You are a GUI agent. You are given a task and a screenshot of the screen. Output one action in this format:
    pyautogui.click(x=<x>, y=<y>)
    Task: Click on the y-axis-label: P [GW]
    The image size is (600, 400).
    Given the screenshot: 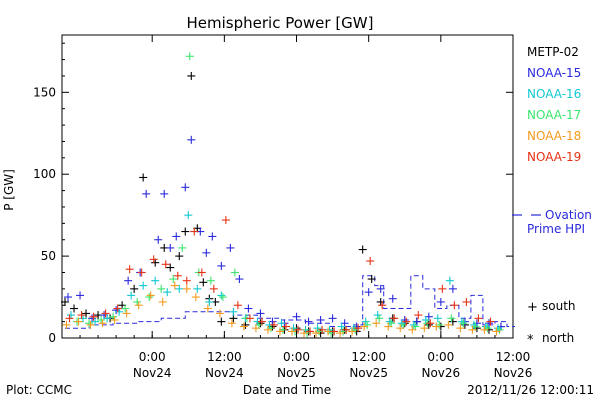 What is the action you would take?
    pyautogui.click(x=9, y=190)
    